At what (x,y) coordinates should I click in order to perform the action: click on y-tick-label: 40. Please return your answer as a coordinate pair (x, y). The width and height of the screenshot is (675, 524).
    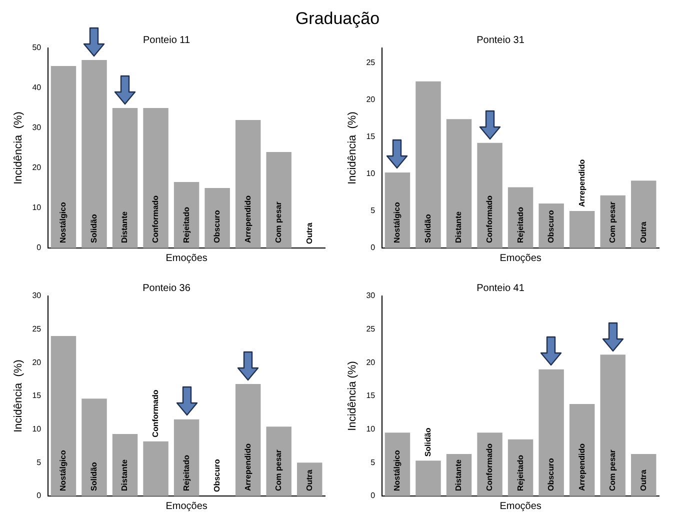
    Looking at the image, I should click on (37, 87).